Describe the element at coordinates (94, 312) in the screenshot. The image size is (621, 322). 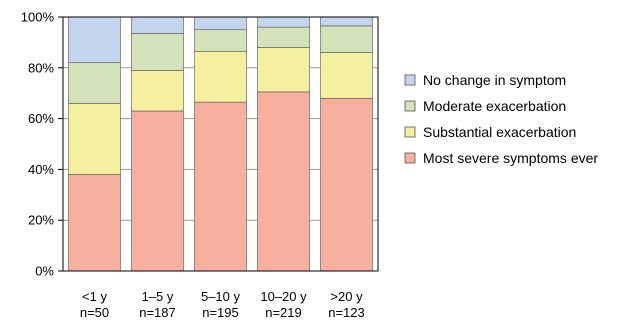
I see `x-count-label: n=50` at that location.